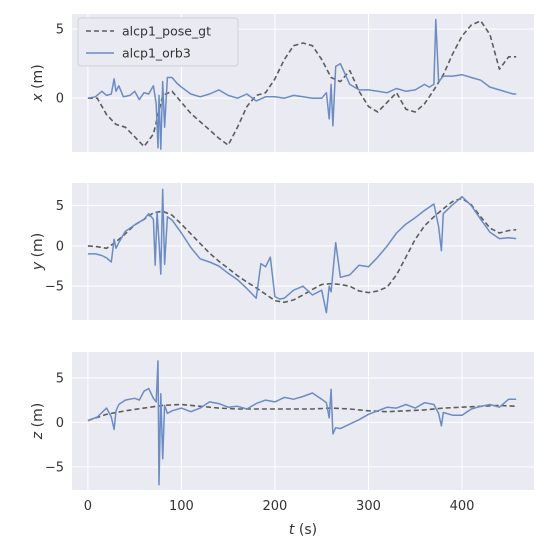 This screenshot has height=550, width=550. What do you see at coordinates (166, 31) in the screenshot?
I see `legend-label-gt: alcp1_pose_gt` at bounding box center [166, 31].